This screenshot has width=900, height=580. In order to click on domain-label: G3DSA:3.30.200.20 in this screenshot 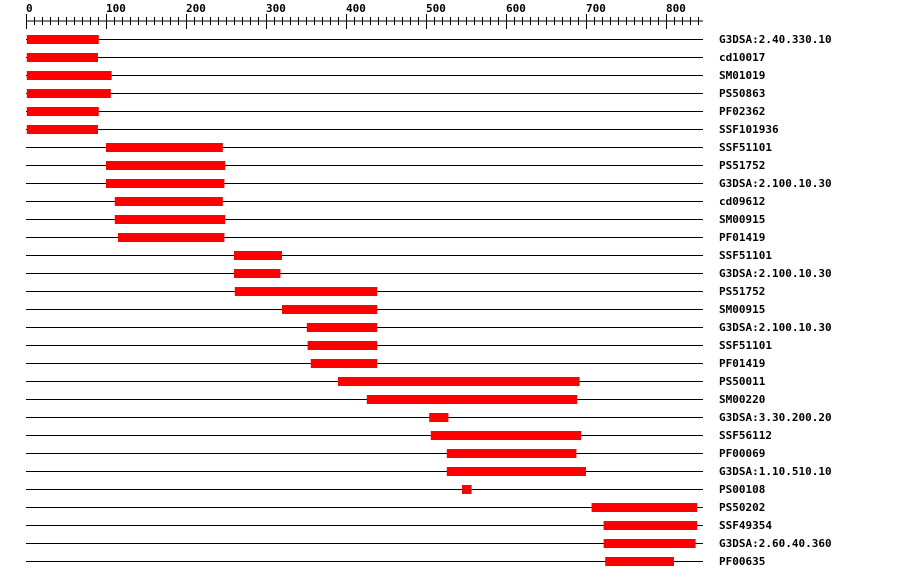, I will do `click(775, 417)`.